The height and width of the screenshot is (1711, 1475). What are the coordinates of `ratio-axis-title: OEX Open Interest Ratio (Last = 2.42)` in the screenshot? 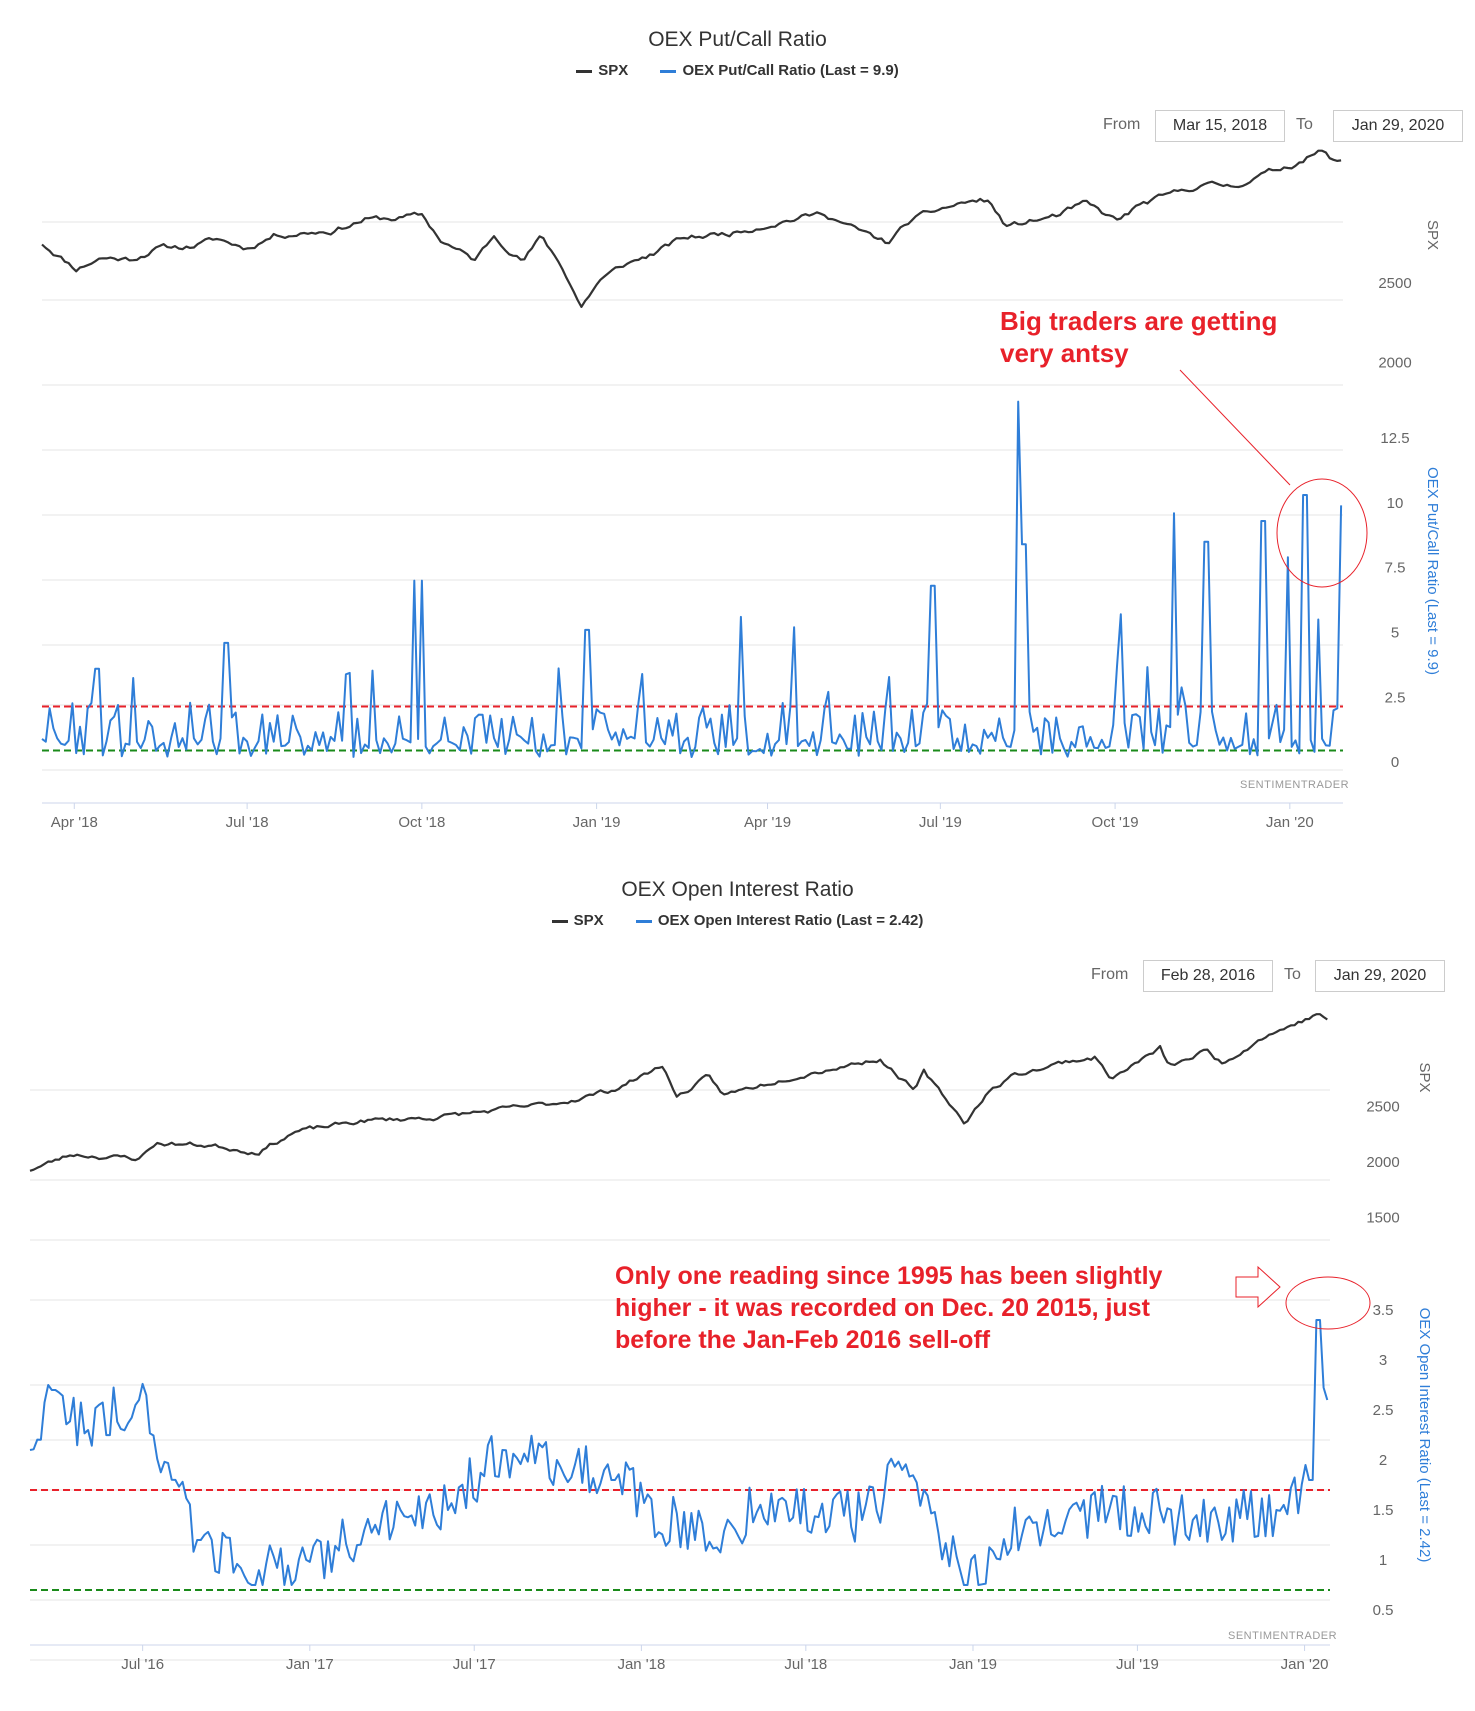 It's located at (1424, 1435).